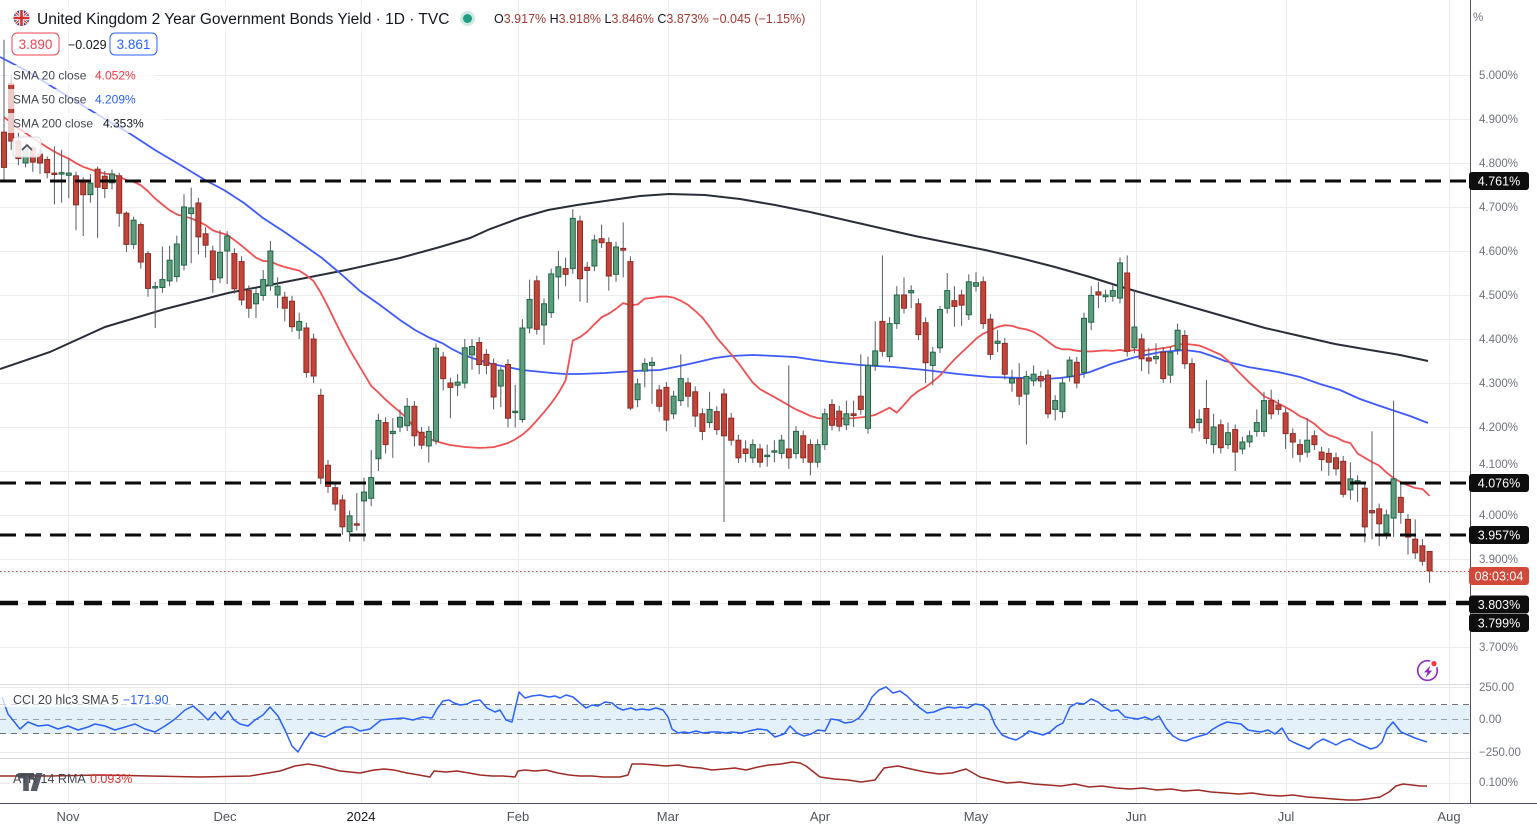 The image size is (1537, 832). Describe the element at coordinates (1498, 428) in the screenshot. I see `svg-text: 4.200%` at that location.